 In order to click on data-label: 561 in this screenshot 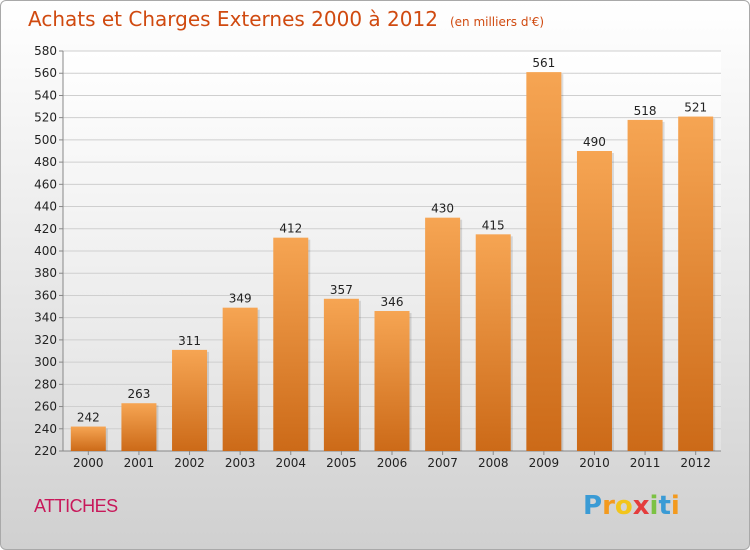, I will do `click(543, 63)`.